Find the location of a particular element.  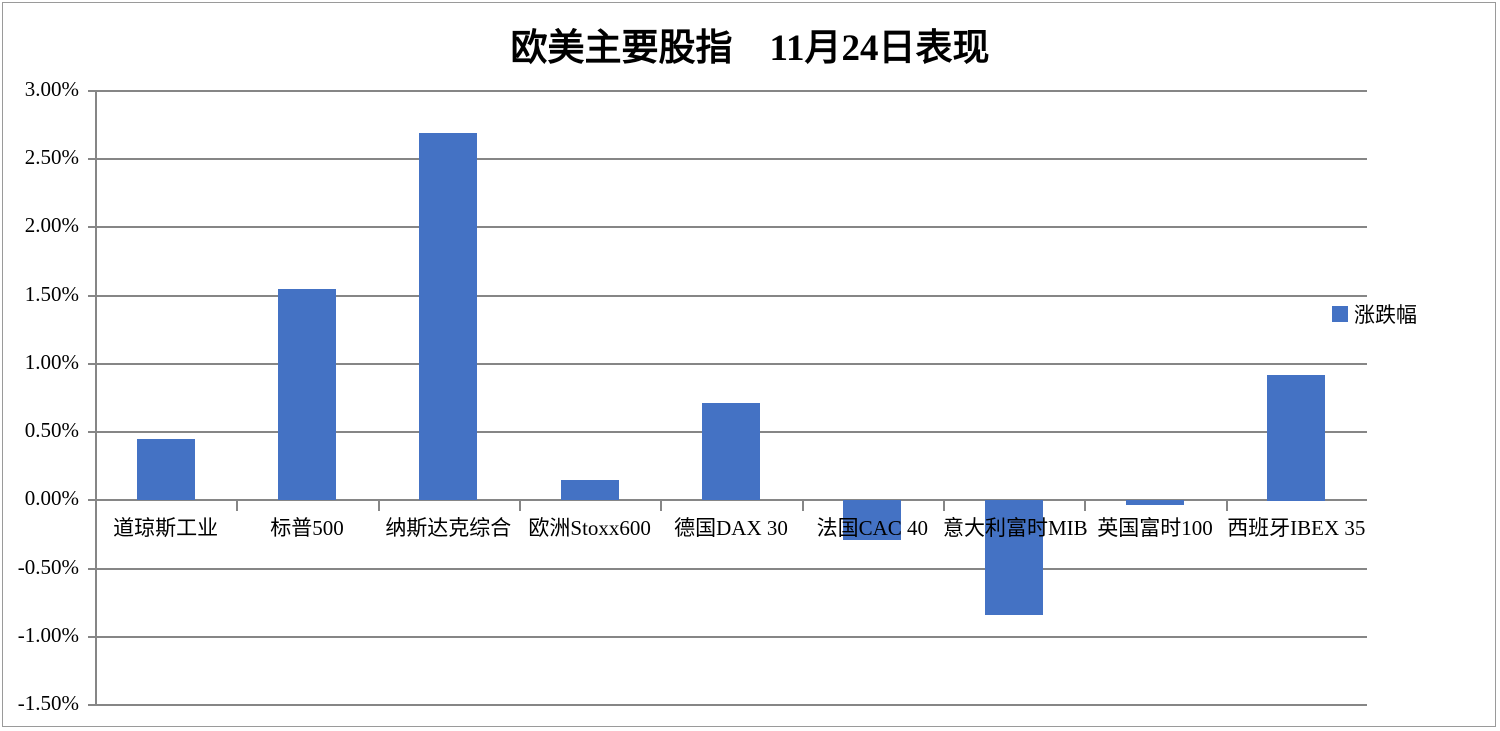

x-axis-tick-label: 纳斯达克综合 is located at coordinates (448, 528).